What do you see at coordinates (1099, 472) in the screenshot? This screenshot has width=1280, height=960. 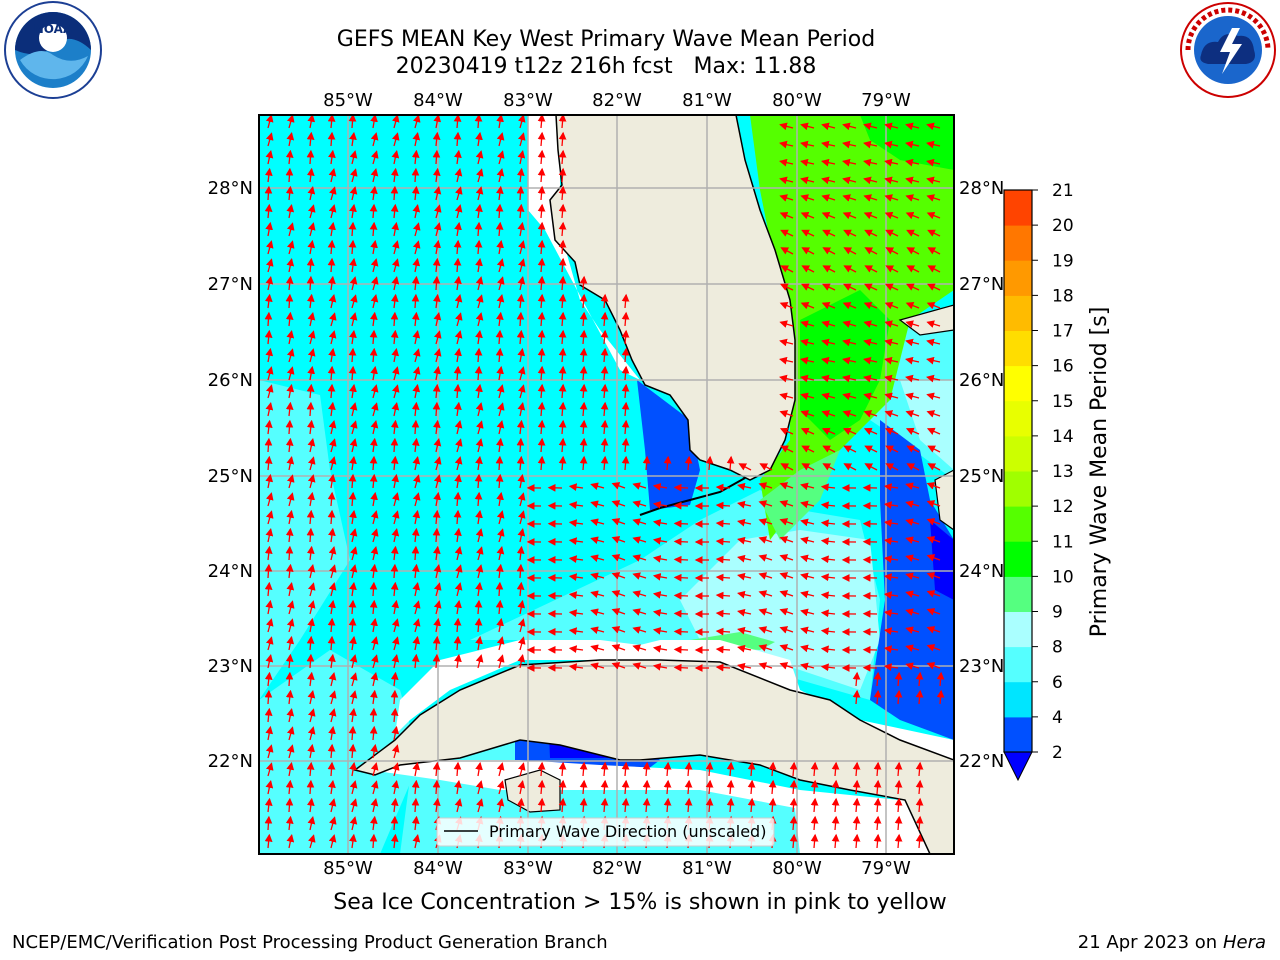 I see `colorbar-label: Primary Wave Mean Period [s]` at bounding box center [1099, 472].